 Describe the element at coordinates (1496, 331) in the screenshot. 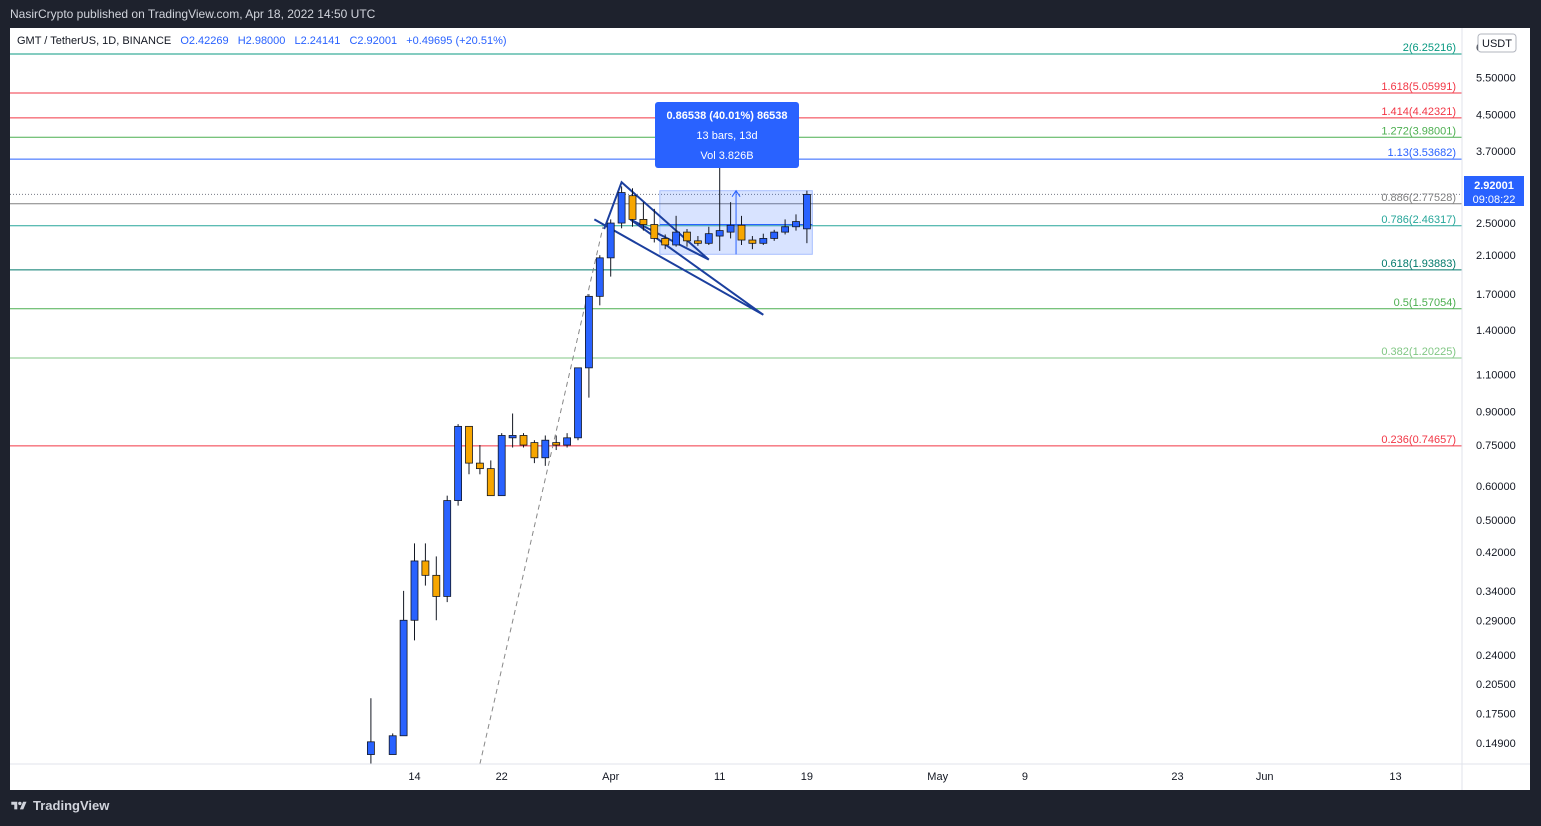

I see `price-tick-label: 1.40000` at that location.